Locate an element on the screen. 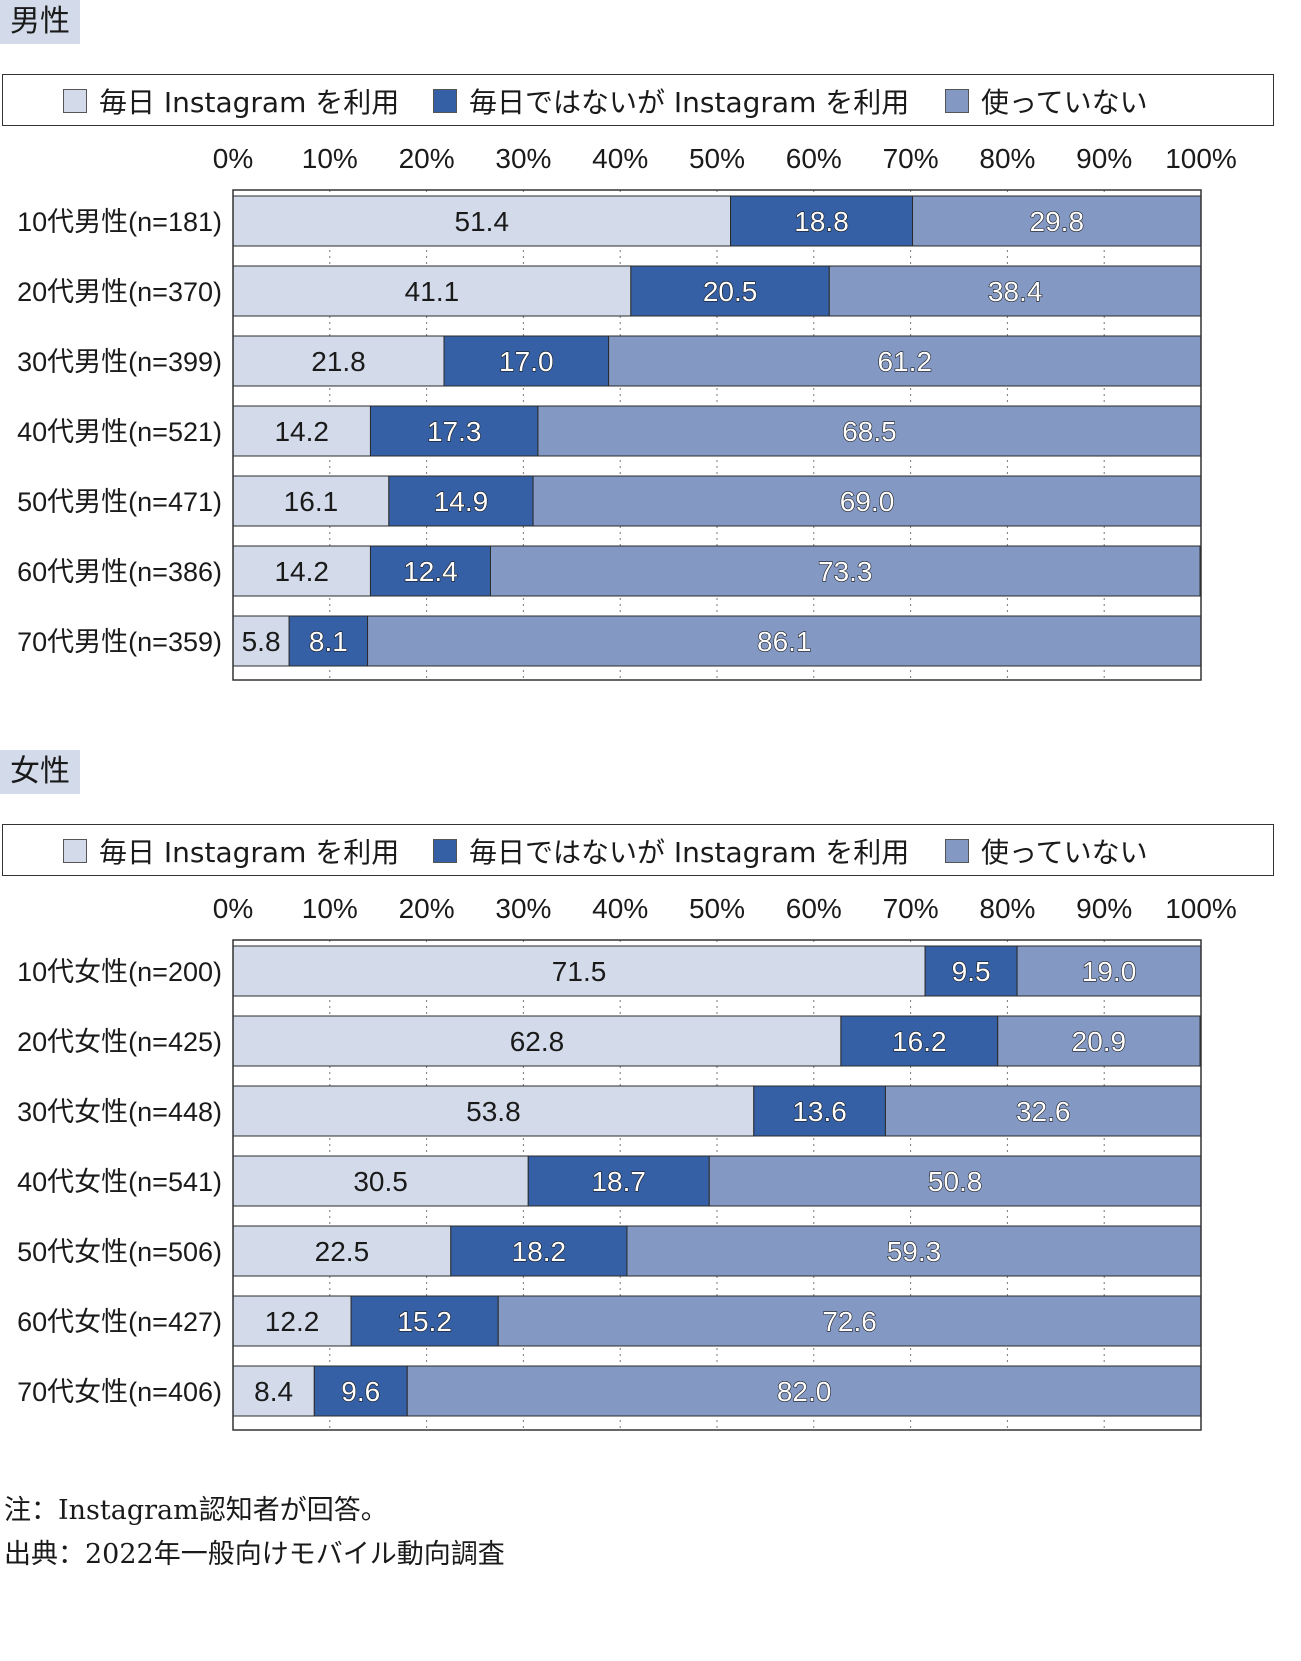  bar-label-not-daily: 16.2 is located at coordinates (919, 1041).